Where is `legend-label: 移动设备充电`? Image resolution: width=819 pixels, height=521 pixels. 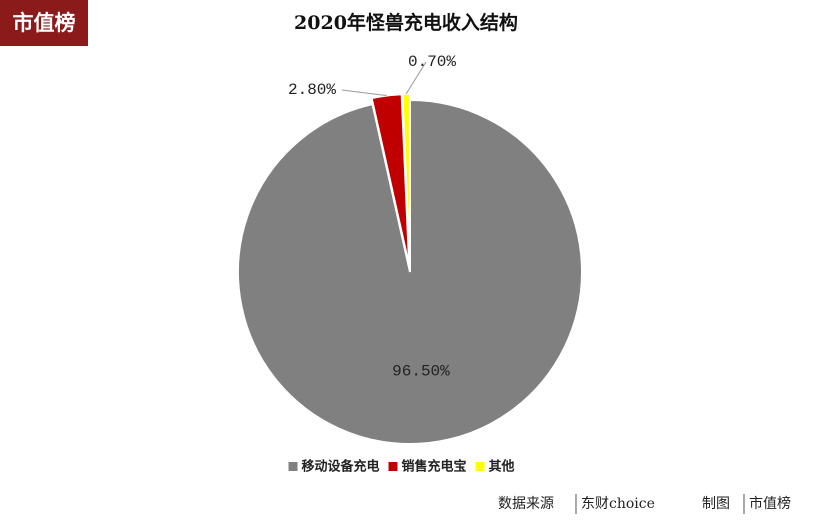 legend-label: 移动设备充电 is located at coordinates (341, 467).